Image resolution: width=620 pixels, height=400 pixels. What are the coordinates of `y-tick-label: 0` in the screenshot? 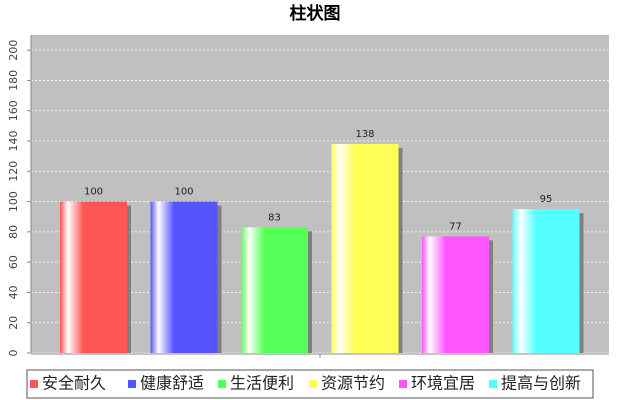 It's located at (13, 353).